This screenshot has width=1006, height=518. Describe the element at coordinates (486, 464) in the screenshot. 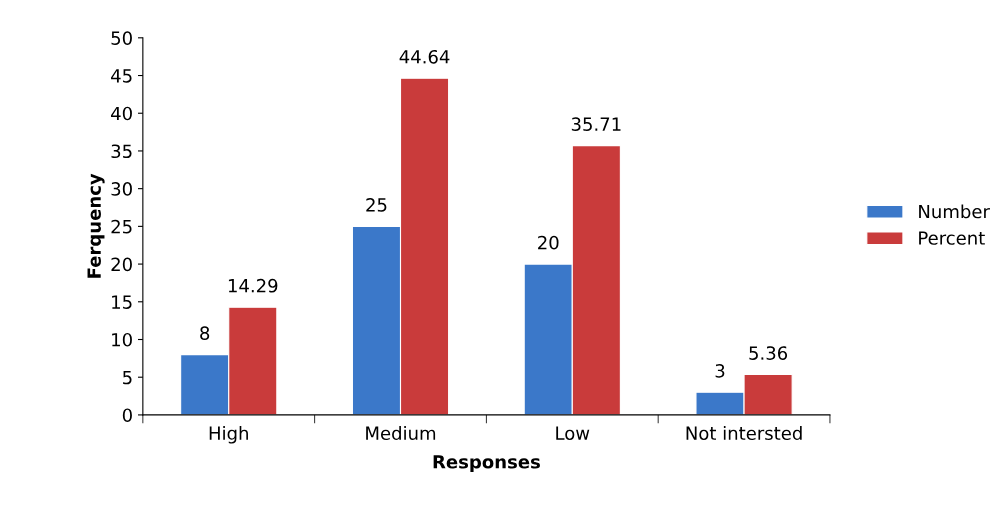

I see `x-axis-title: Responses` at that location.